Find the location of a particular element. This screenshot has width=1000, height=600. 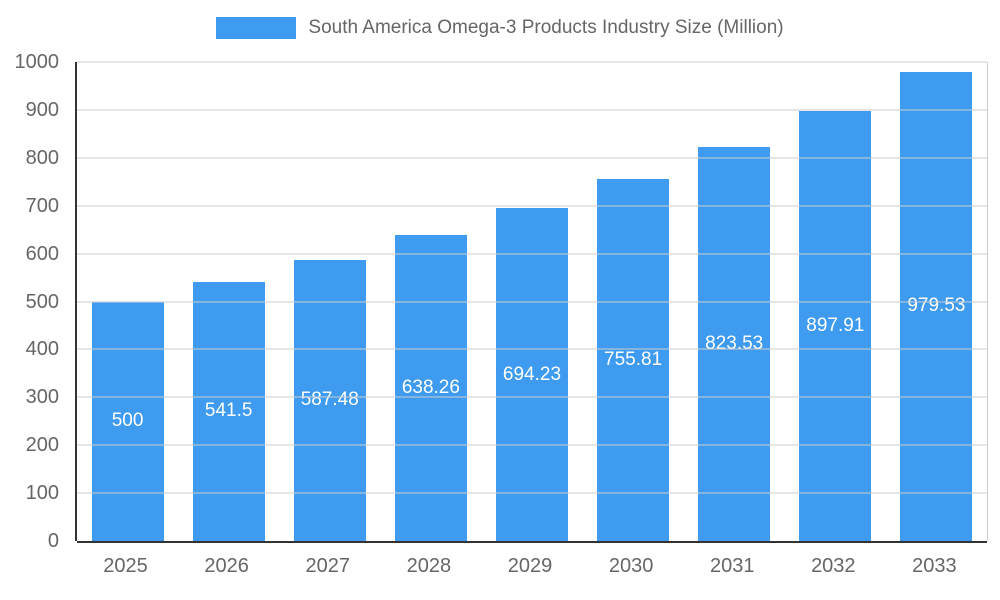

x-tick-label: 2025 is located at coordinates (125, 566).